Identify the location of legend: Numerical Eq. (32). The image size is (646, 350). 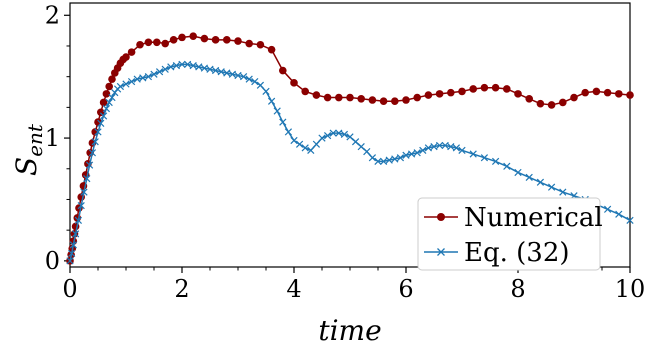
(510, 234).